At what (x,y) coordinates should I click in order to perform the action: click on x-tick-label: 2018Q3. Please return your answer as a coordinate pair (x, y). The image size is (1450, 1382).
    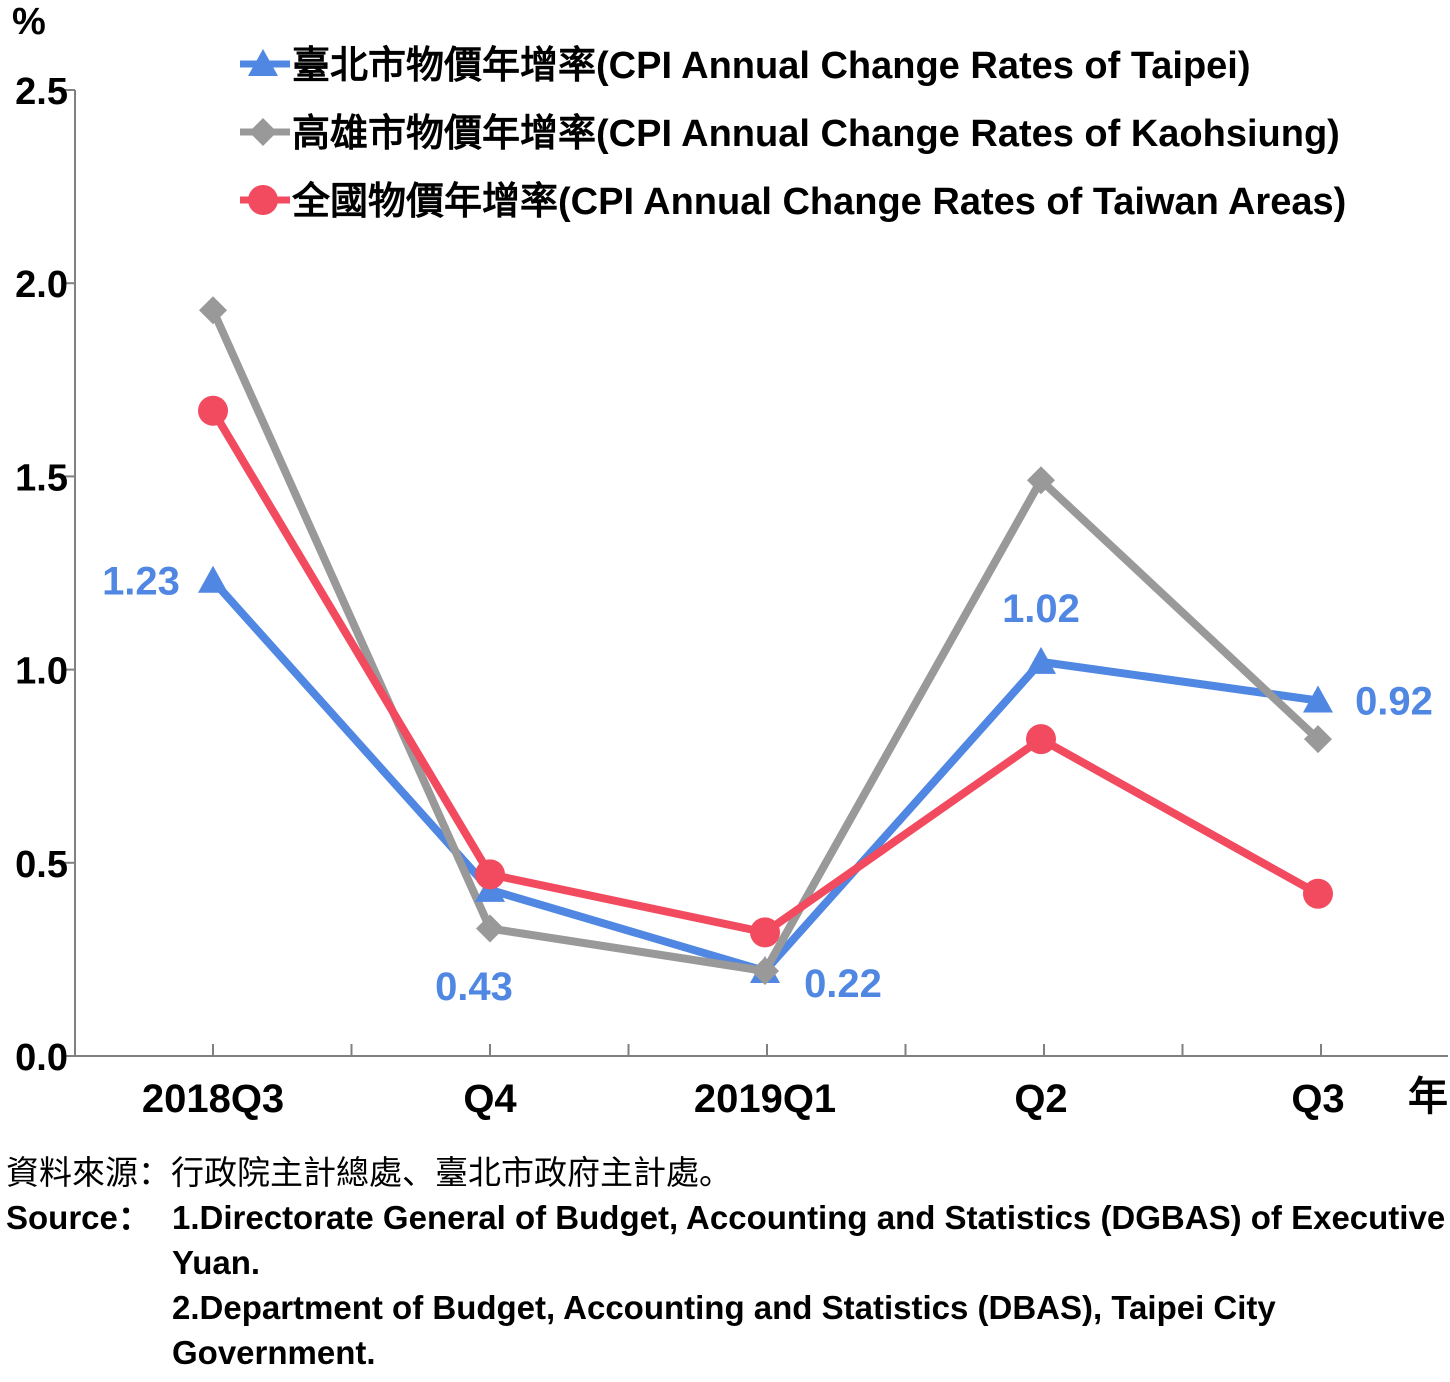
    Looking at the image, I should click on (213, 1099).